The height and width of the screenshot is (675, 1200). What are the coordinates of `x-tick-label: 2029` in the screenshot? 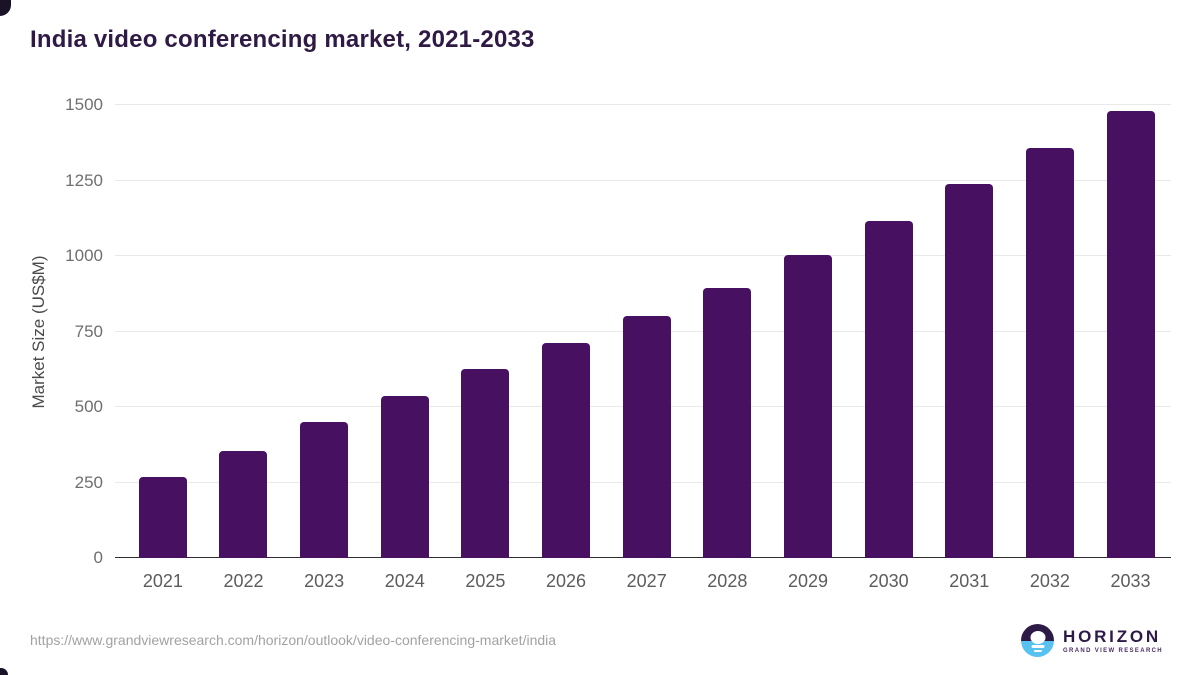 It's located at (807, 581).